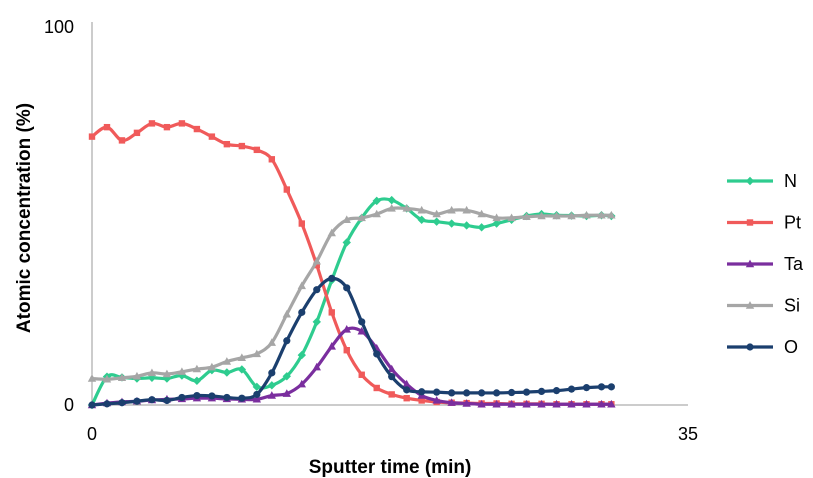 Image resolution: width=813 pixels, height=478 pixels. Describe the element at coordinates (351, 366) in the screenshot. I see `series-line-ta` at that location.